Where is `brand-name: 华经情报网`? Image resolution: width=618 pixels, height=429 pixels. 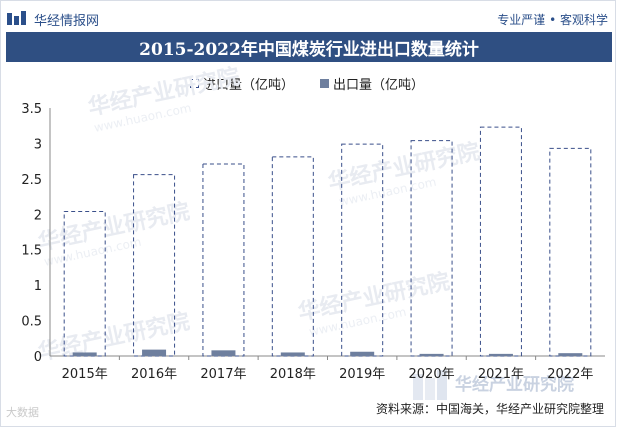 brand-name: 华经情报网 is located at coordinates (67, 21).